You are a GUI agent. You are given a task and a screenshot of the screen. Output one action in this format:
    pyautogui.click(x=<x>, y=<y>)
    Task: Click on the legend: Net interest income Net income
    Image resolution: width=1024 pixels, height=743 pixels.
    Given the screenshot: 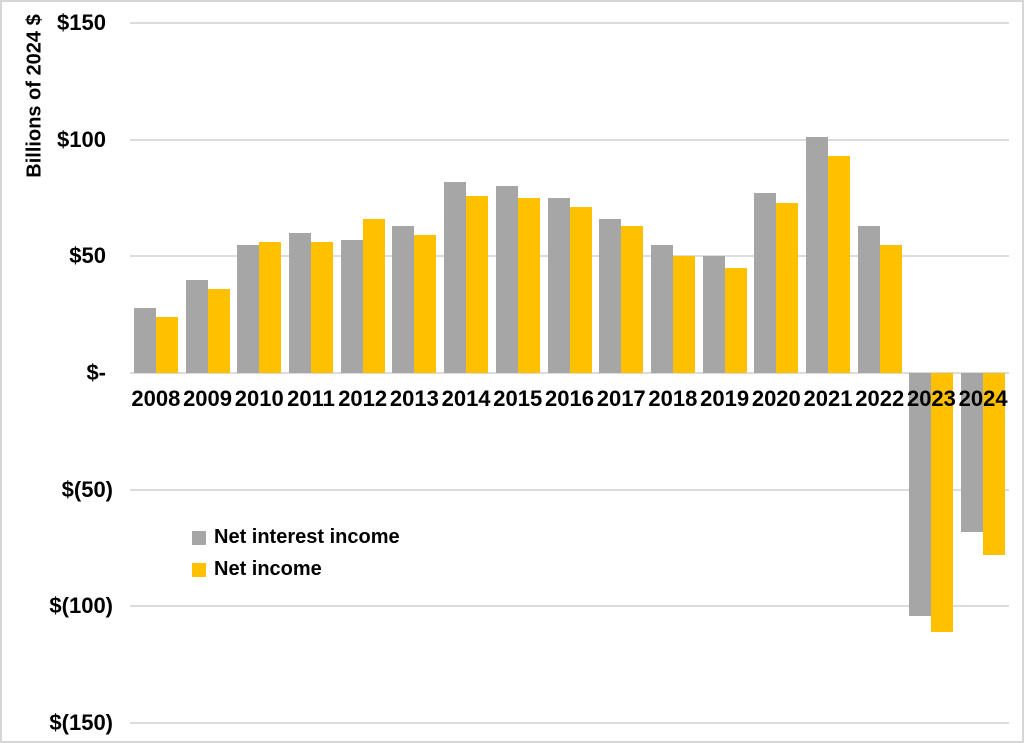 What is the action you would take?
    pyautogui.click(x=296, y=559)
    